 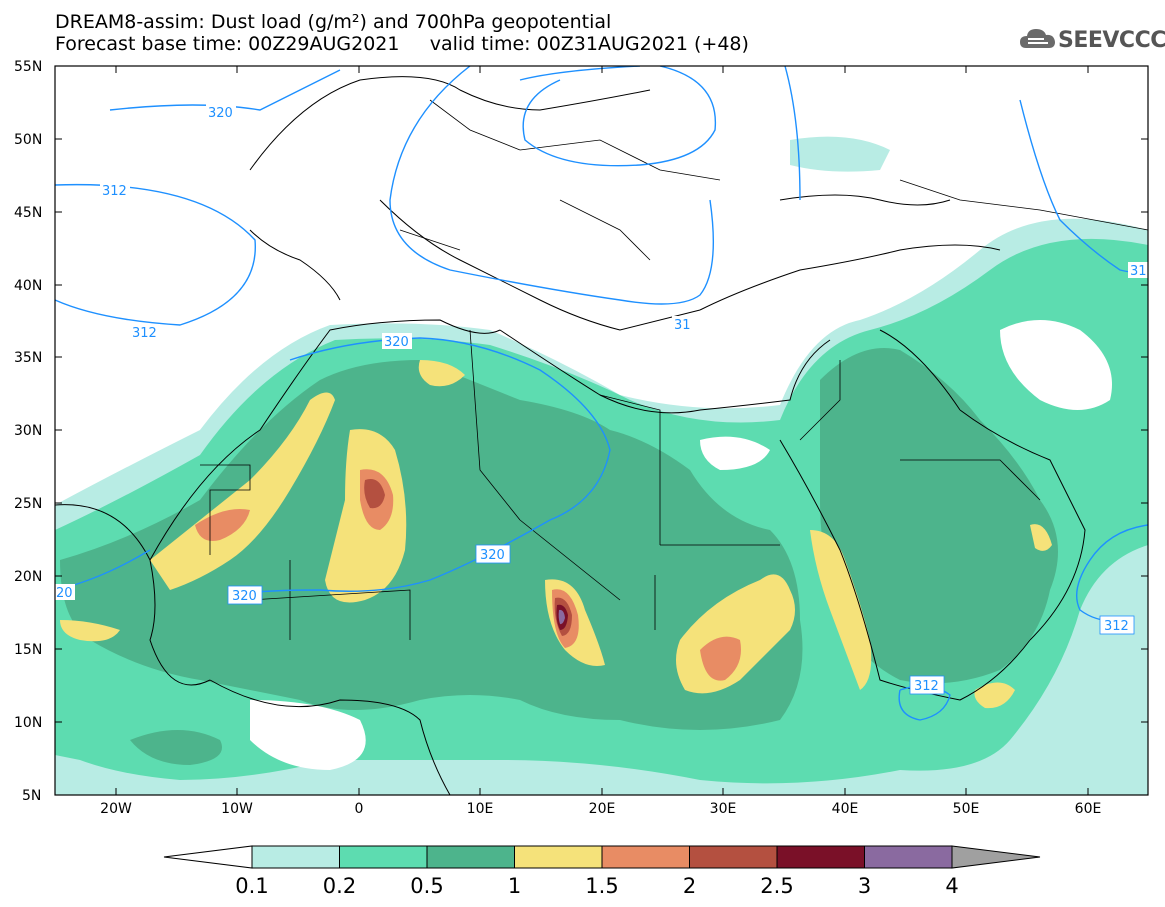 What do you see at coordinates (90, 631) in the screenshot?
I see `dust-field-1-west` at bounding box center [90, 631].